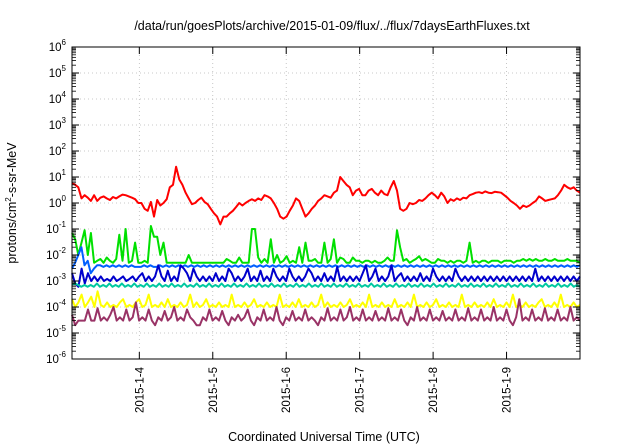 This screenshot has height=448, width=640. I want to click on x-tick-label: 2015-1-7, so click(361, 390).